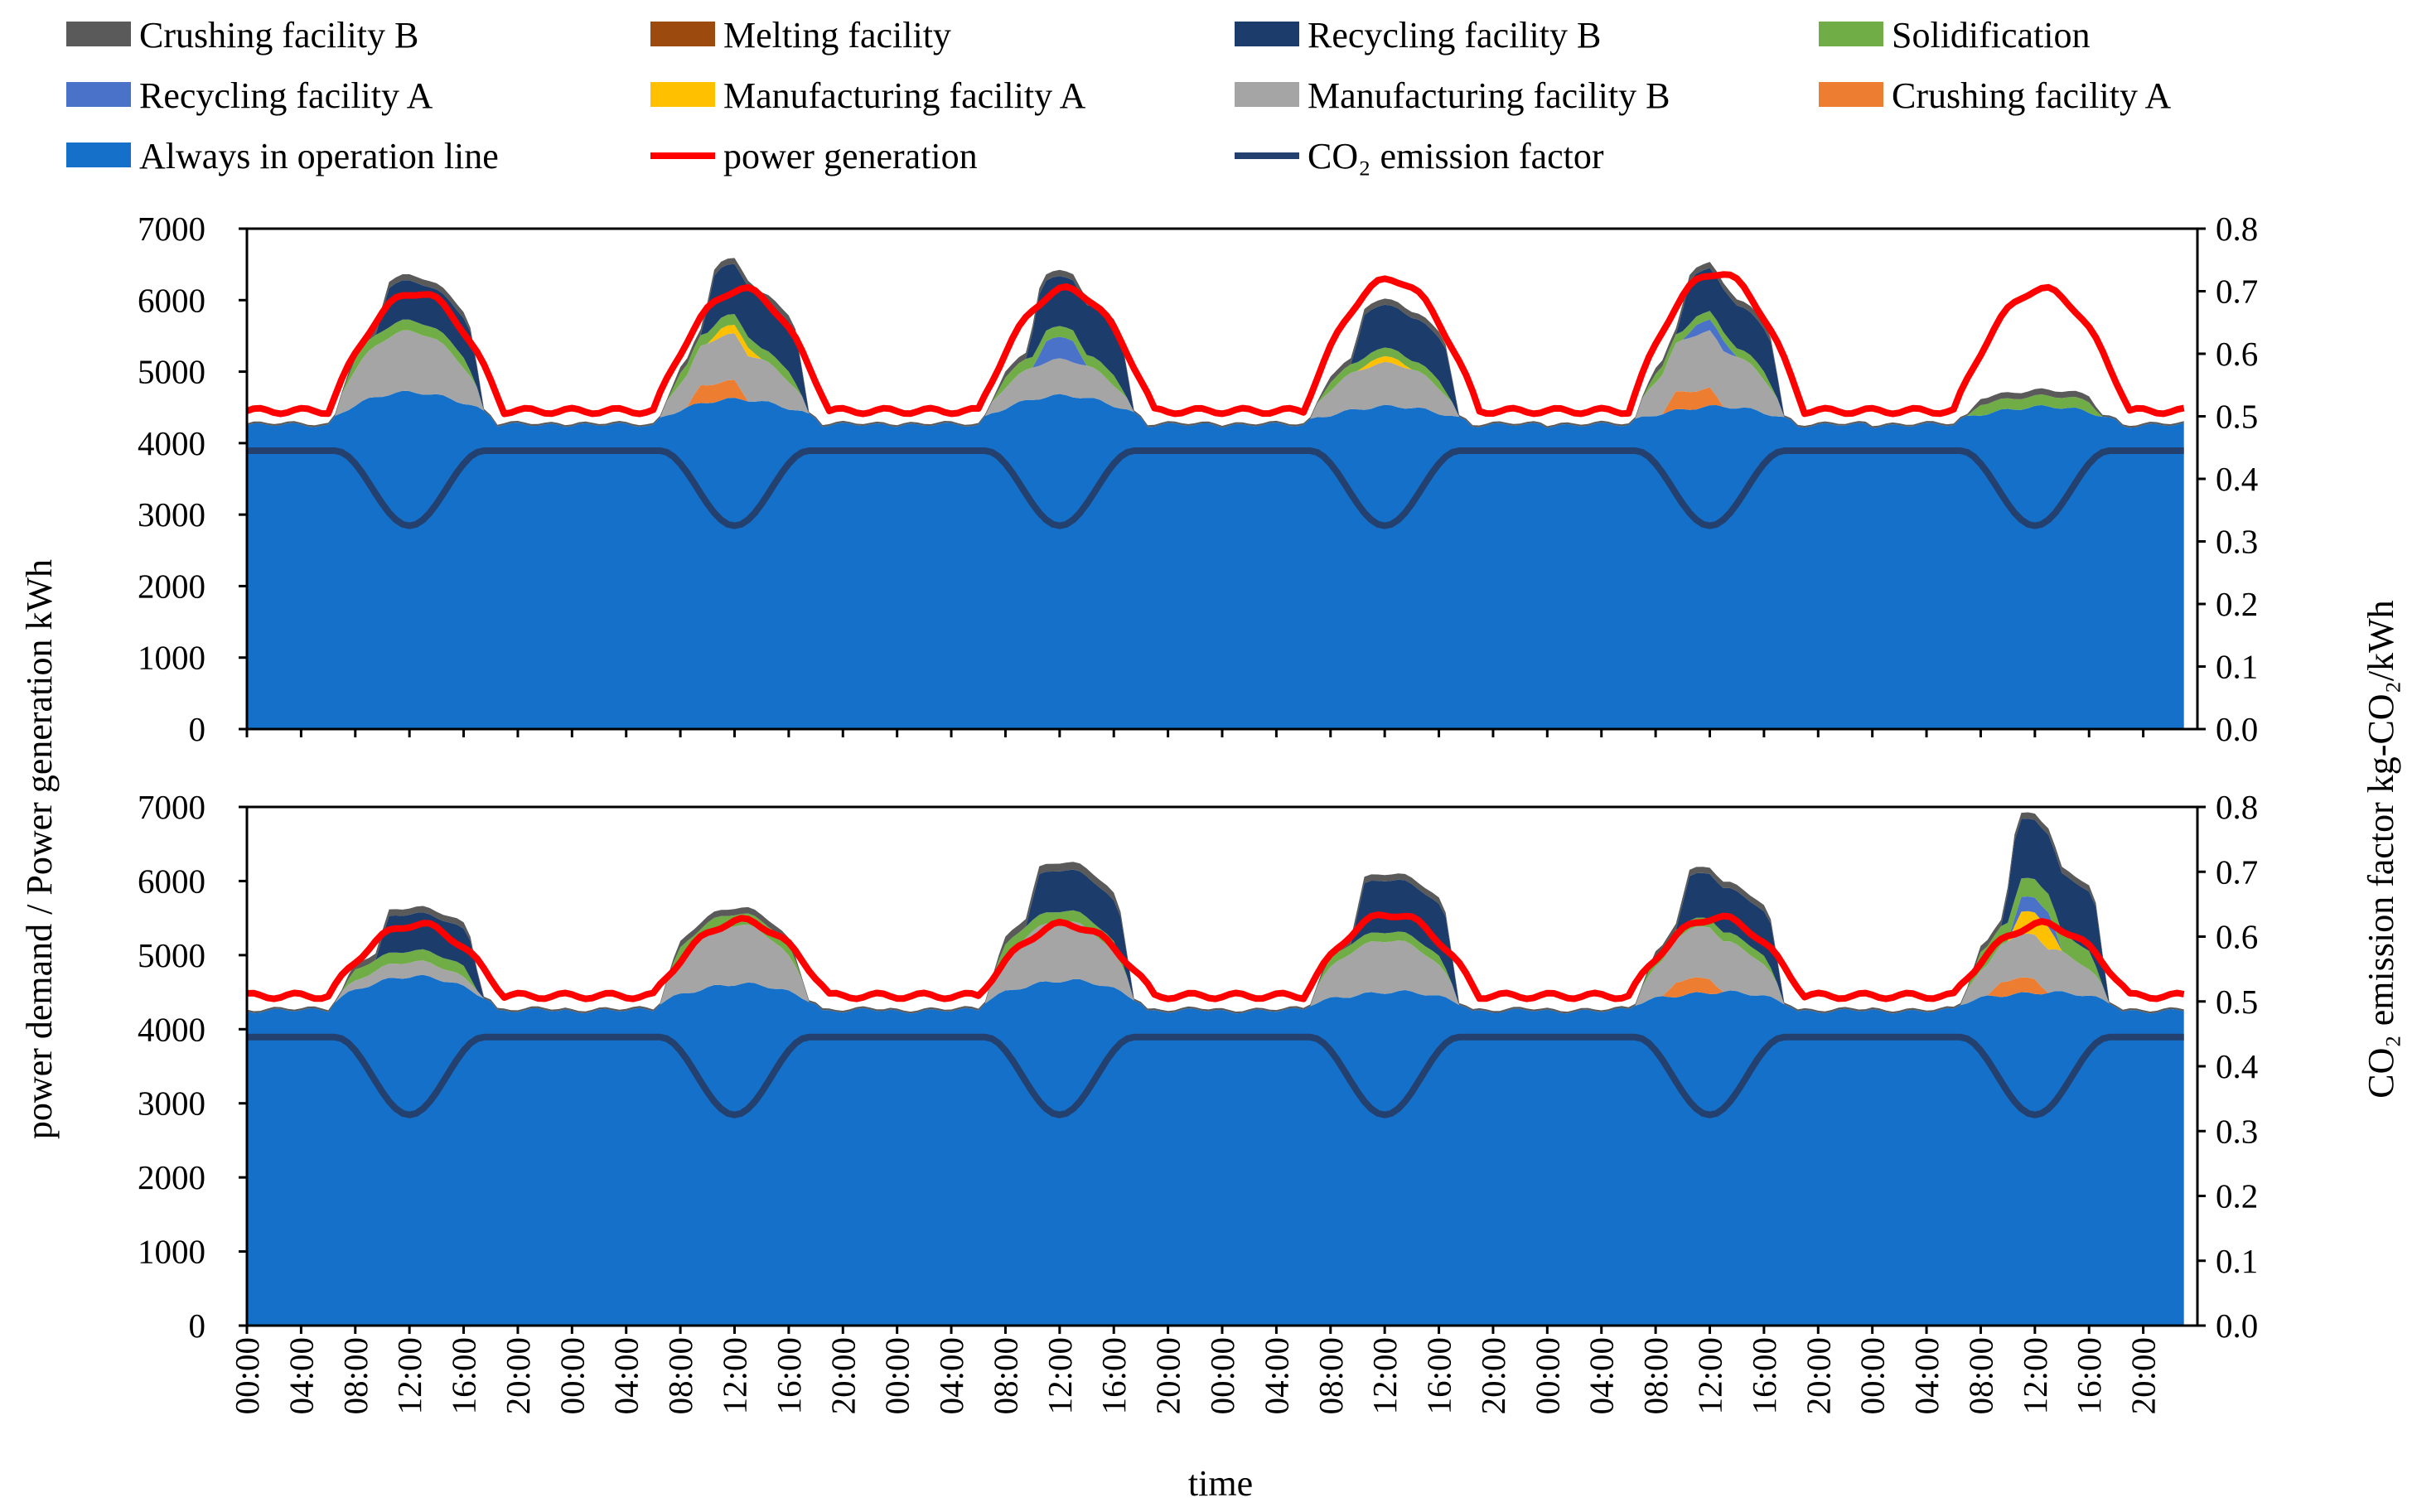 The width and height of the screenshot is (2417, 1512). I want to click on line-power-generation, so click(1216, 957).